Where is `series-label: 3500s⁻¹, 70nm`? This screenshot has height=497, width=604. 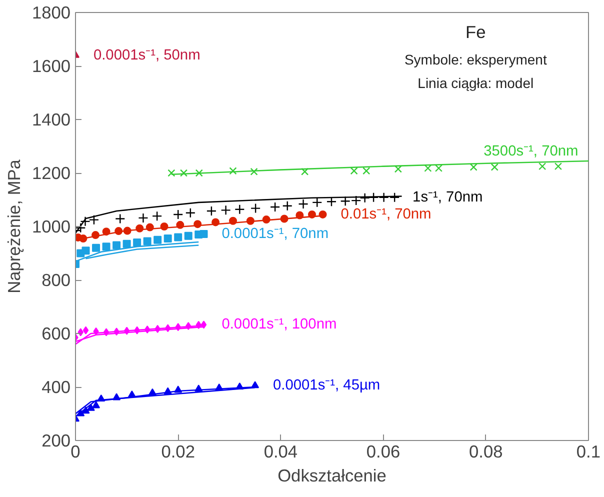
series-label: 3500s⁻¹, 70nm is located at coordinates (531, 151).